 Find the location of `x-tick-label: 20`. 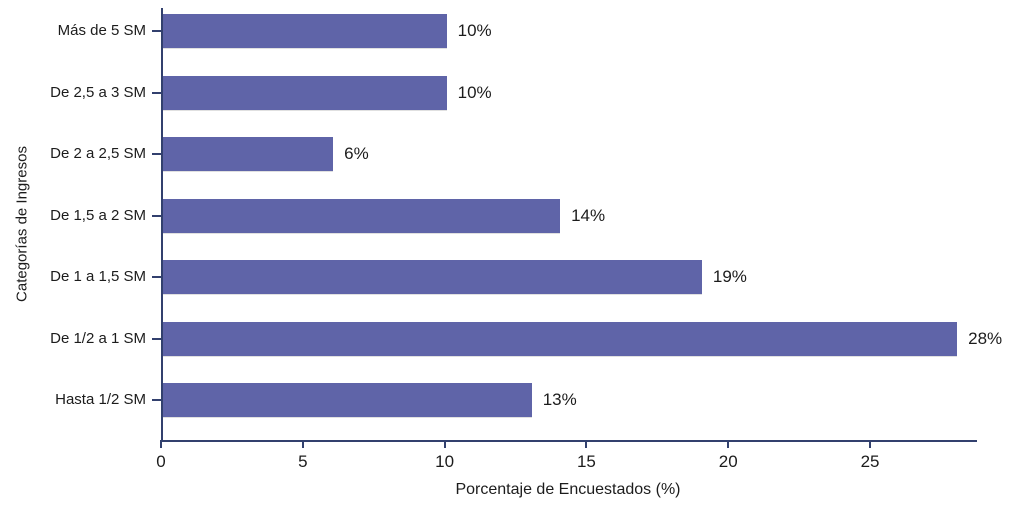

x-tick-label: 20 is located at coordinates (728, 461).